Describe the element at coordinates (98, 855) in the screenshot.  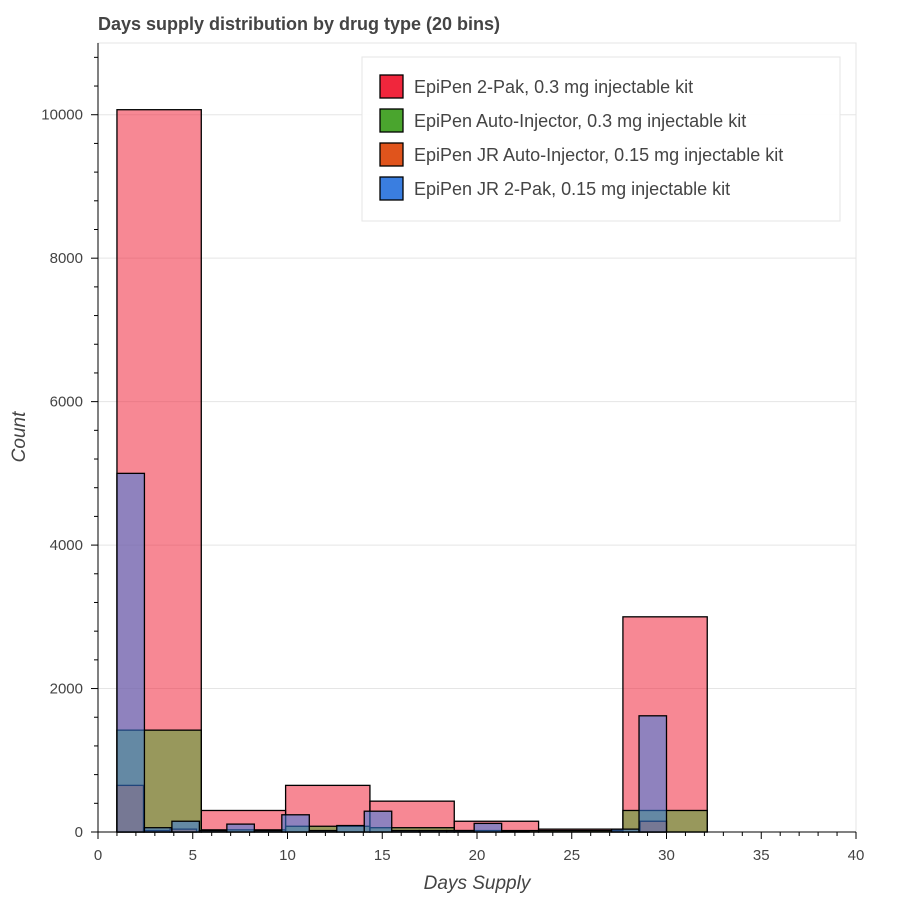
I see `x-tick-label: 0` at that location.